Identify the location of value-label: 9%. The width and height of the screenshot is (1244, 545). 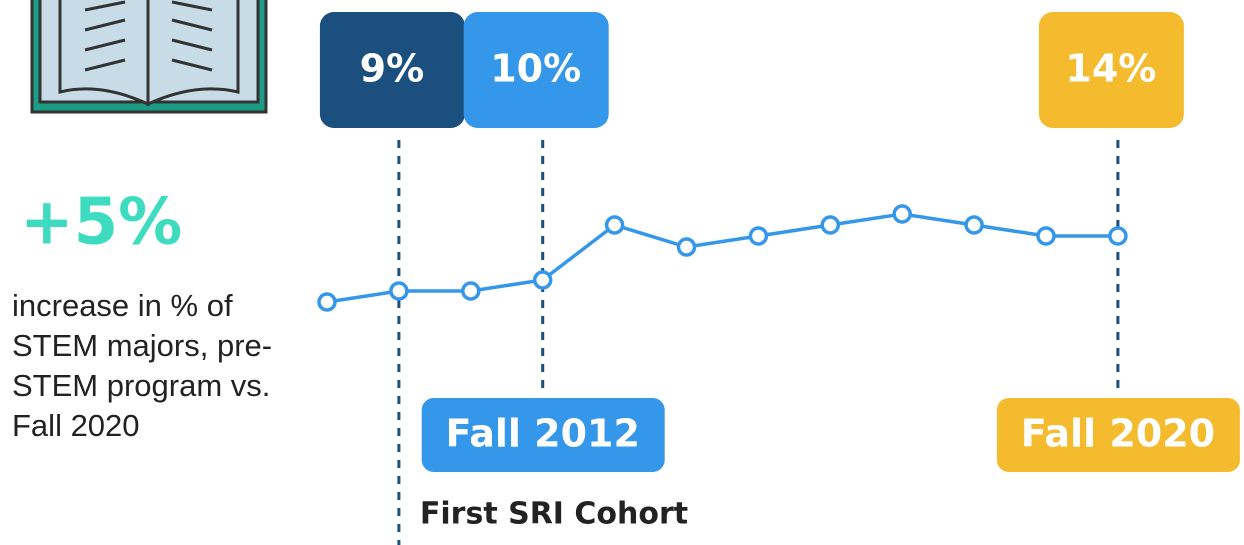
(392, 69).